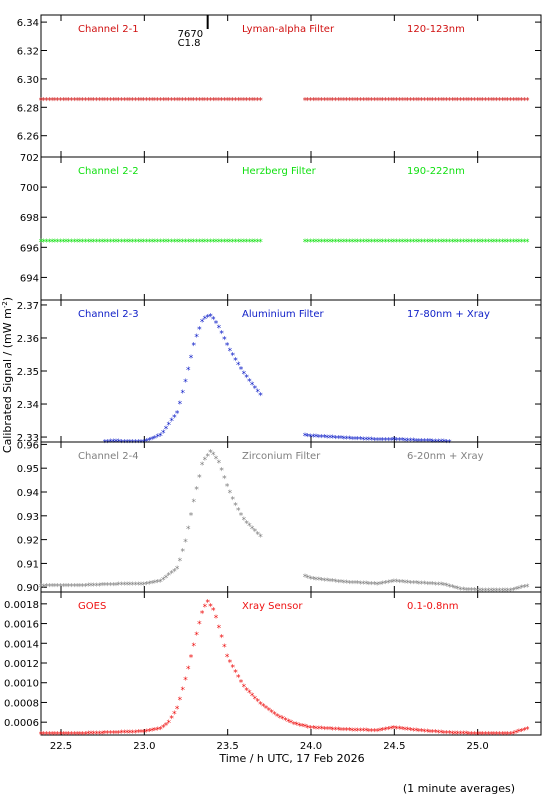 The height and width of the screenshot is (800, 550). What do you see at coordinates (21, 664) in the screenshot?
I see `y-tick-label: 0.0012` at bounding box center [21, 664].